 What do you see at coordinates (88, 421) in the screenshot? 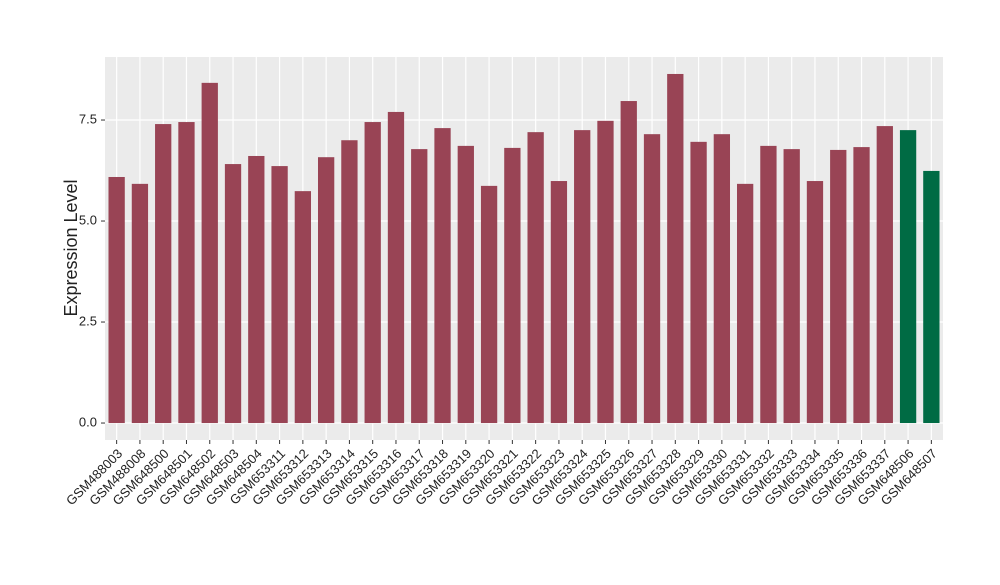
I see `y-tick-label: 0.0` at bounding box center [88, 421].